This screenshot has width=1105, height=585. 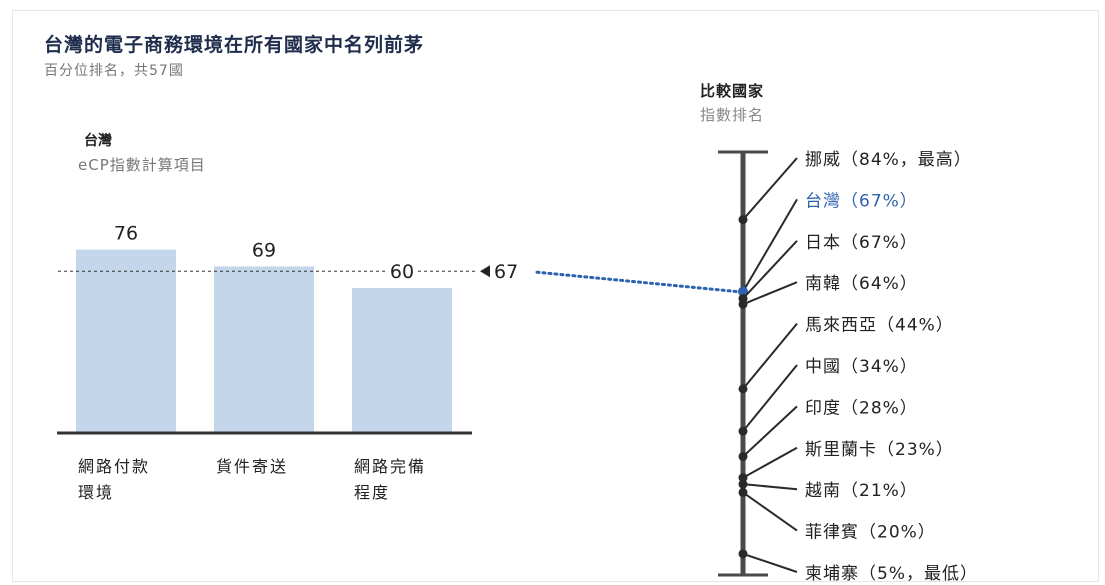 I want to click on point-label: 柬埔寨（5%，最低）, so click(x=891, y=574).